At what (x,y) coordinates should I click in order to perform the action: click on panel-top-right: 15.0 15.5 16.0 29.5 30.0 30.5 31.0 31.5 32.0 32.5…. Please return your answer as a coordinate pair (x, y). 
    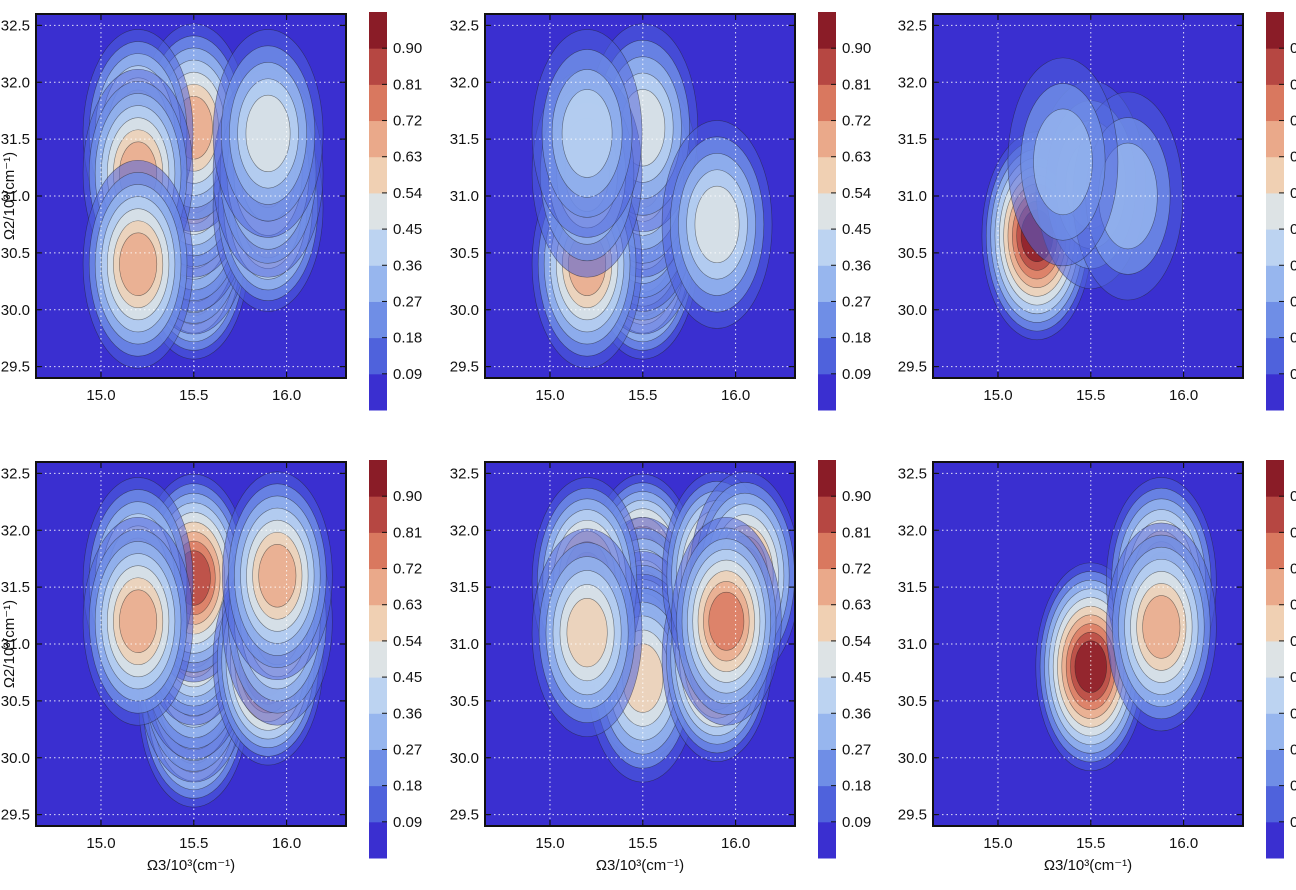
    Looking at the image, I should click on (1097, 211).